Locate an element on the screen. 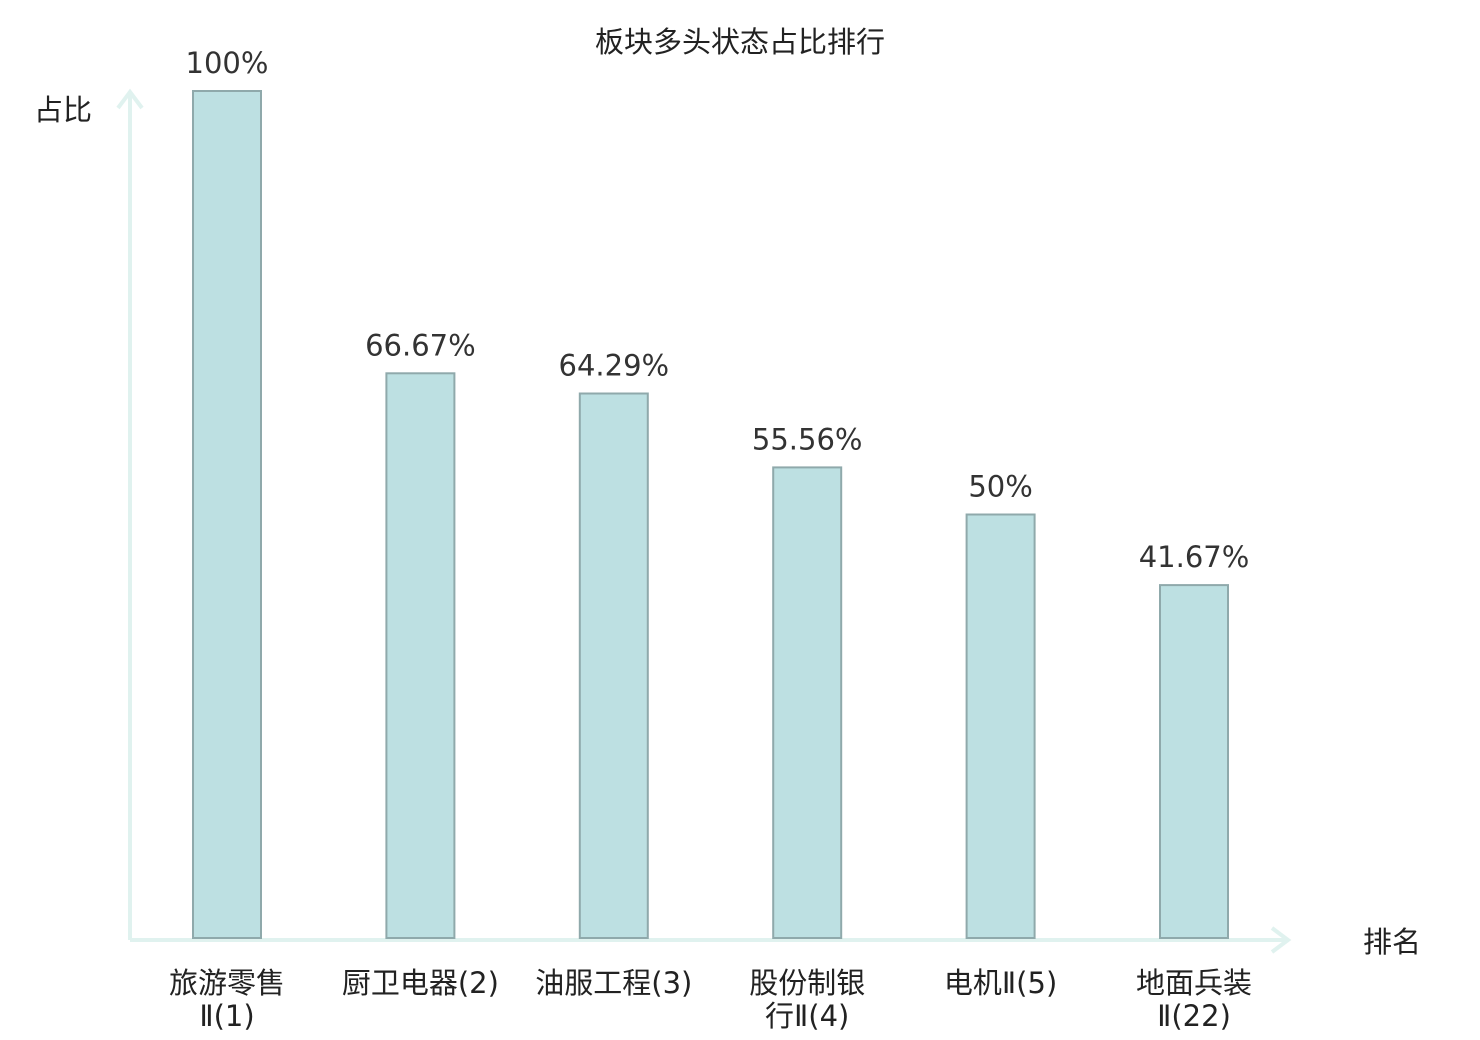  y-axis is located at coordinates (130, 514).